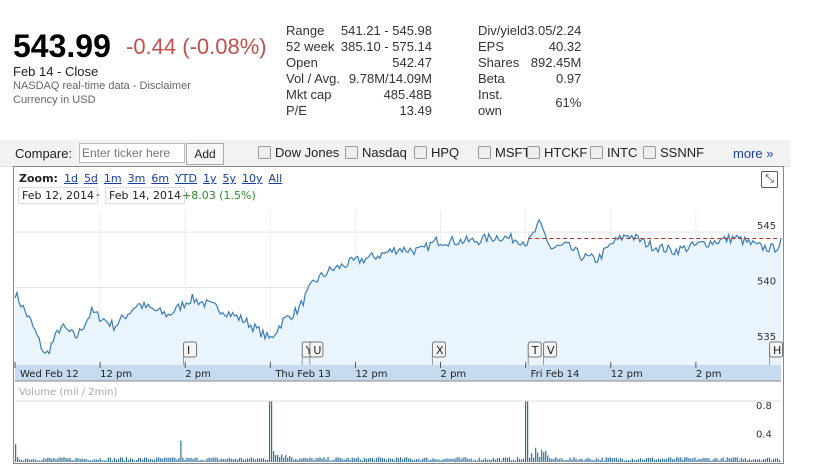 The image size is (819, 468). Describe the element at coordinates (769, 179) in the screenshot. I see `expand-icon: ⤡` at that location.